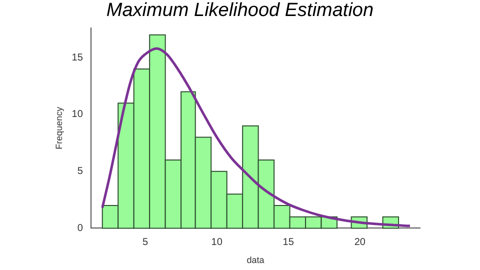  What do you see at coordinates (255, 260) in the screenshot?
I see `x-axis-title: data` at bounding box center [255, 260].